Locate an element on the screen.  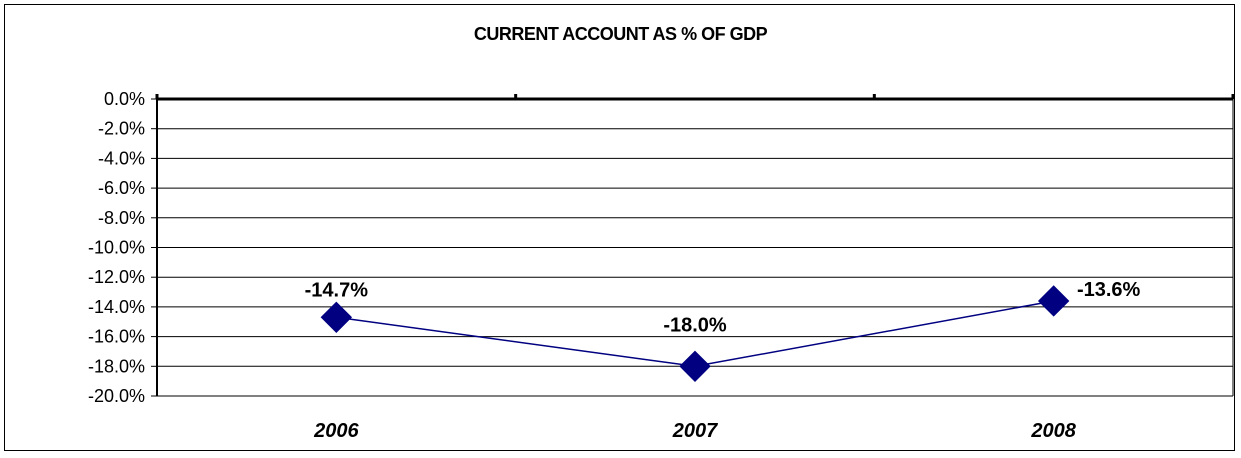
data-label: -18.0% is located at coordinates (695, 325).